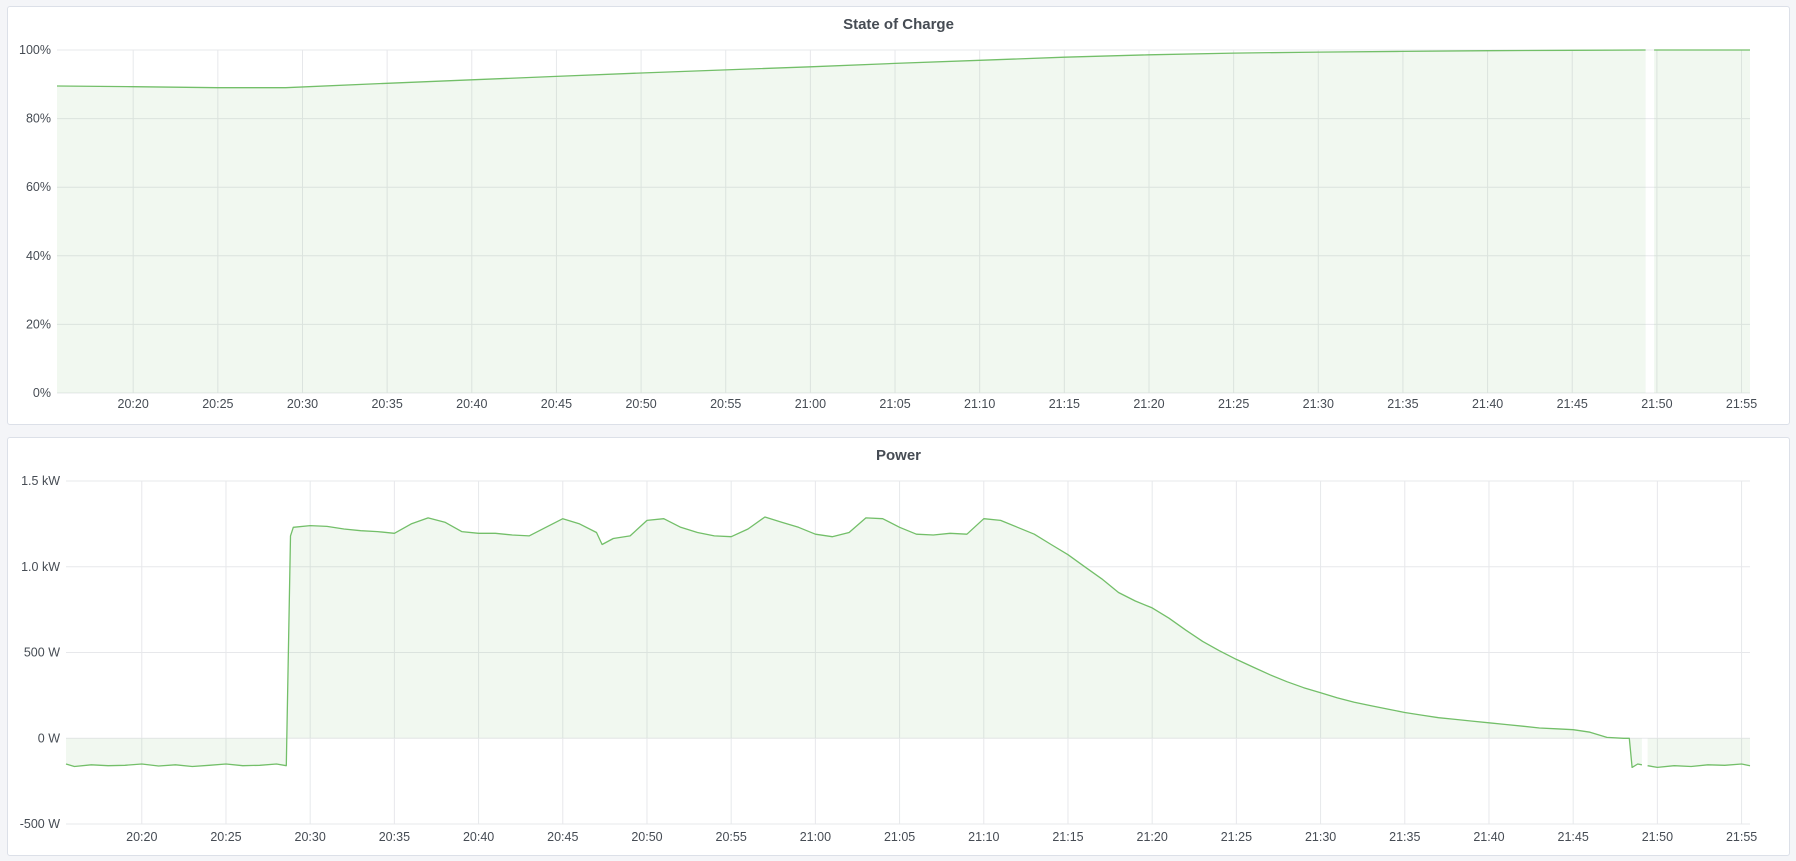 This screenshot has height=861, width=1796. What do you see at coordinates (42, 653) in the screenshot?
I see `y-tick-label: 500 W` at bounding box center [42, 653].